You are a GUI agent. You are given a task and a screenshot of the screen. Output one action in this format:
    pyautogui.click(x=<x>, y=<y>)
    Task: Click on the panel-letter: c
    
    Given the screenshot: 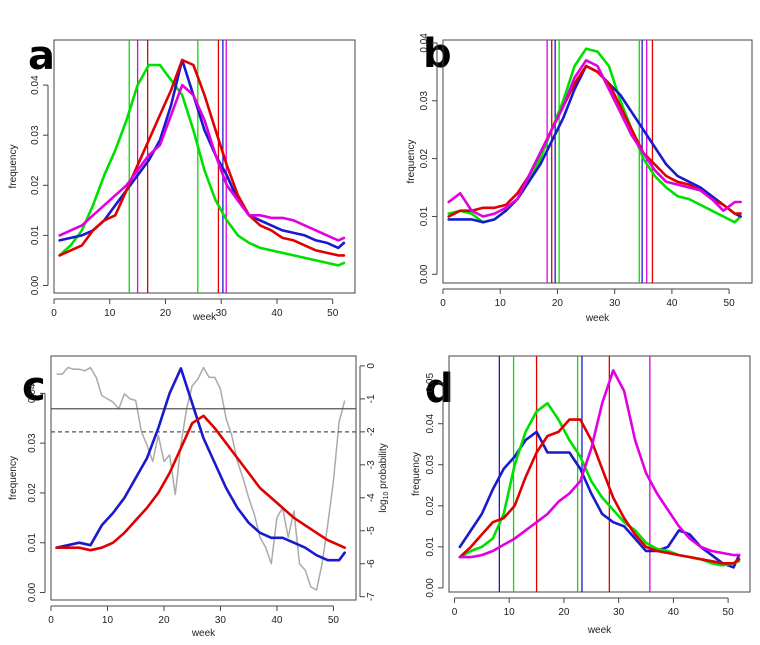 What is the action you would take?
    pyautogui.click(x=34, y=387)
    